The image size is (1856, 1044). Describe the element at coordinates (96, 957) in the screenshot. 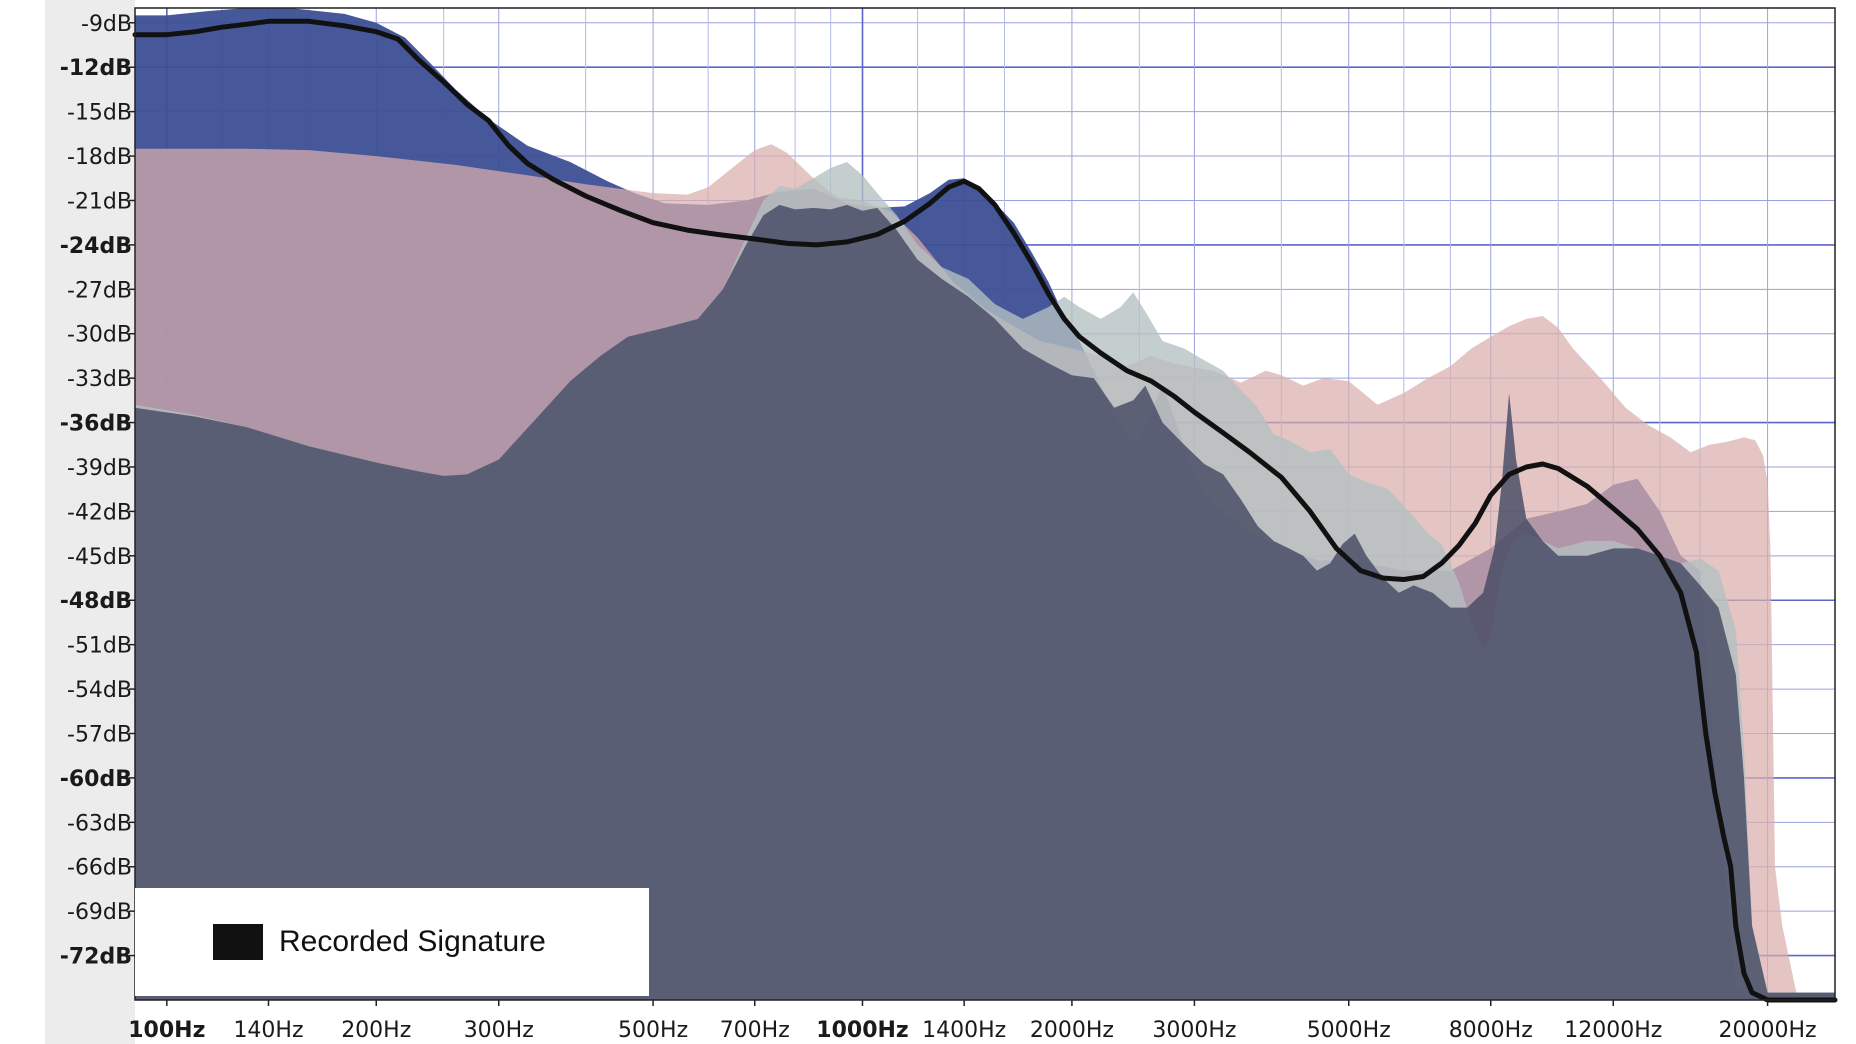

I see `y-tick-label: -72dB` at that location.